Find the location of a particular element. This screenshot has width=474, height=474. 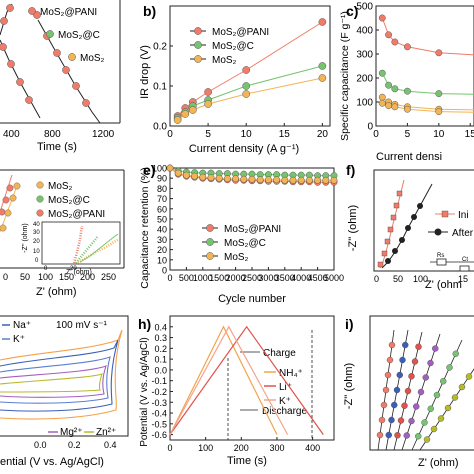

b-plot-frame is located at coordinates (250, 66).